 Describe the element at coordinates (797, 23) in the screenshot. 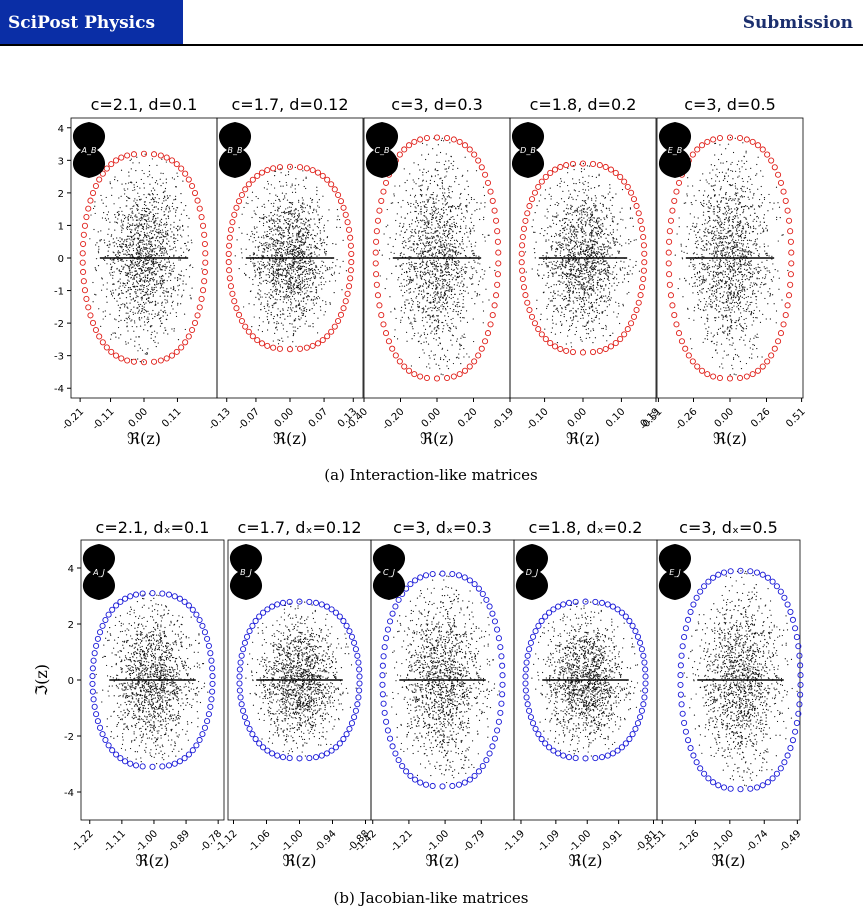

I see `submission-label: Submission` at that location.